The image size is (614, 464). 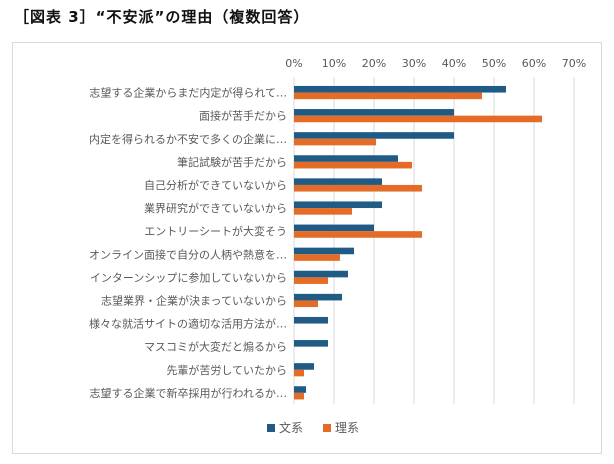 I want to click on legend-label-0: 文系, so click(x=291, y=427).